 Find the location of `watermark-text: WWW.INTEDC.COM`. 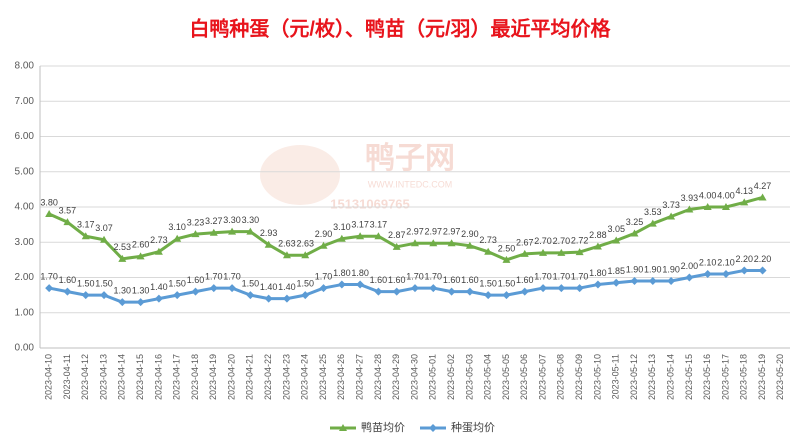

watermark-text: WWW.INTEDC.COM is located at coordinates (410, 184).